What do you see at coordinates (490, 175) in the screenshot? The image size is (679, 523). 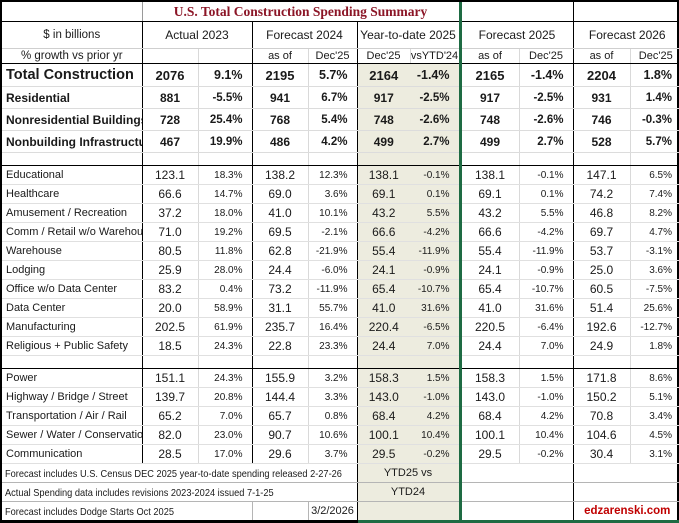 I see `value-cell: 138.1` at bounding box center [490, 175].